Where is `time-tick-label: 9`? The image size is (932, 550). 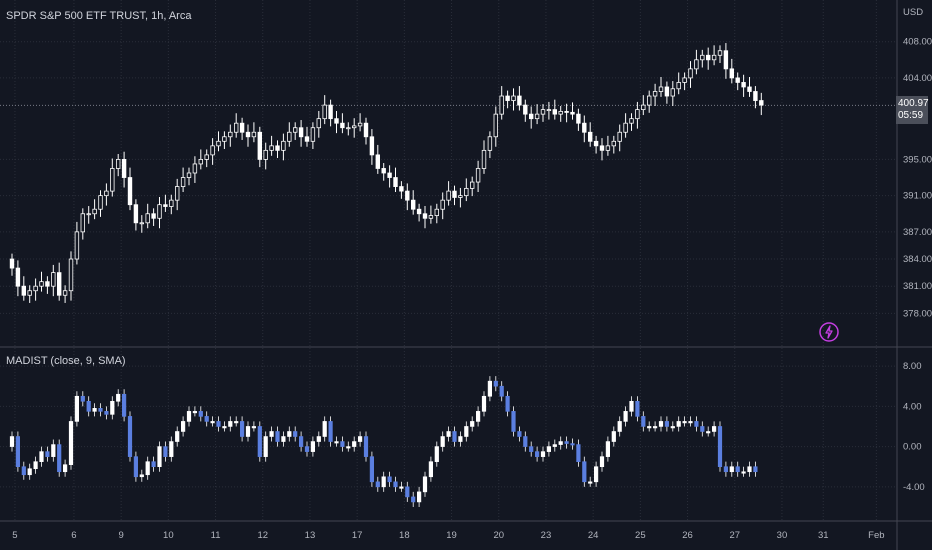 time-tick-label: 9 is located at coordinates (121, 535).